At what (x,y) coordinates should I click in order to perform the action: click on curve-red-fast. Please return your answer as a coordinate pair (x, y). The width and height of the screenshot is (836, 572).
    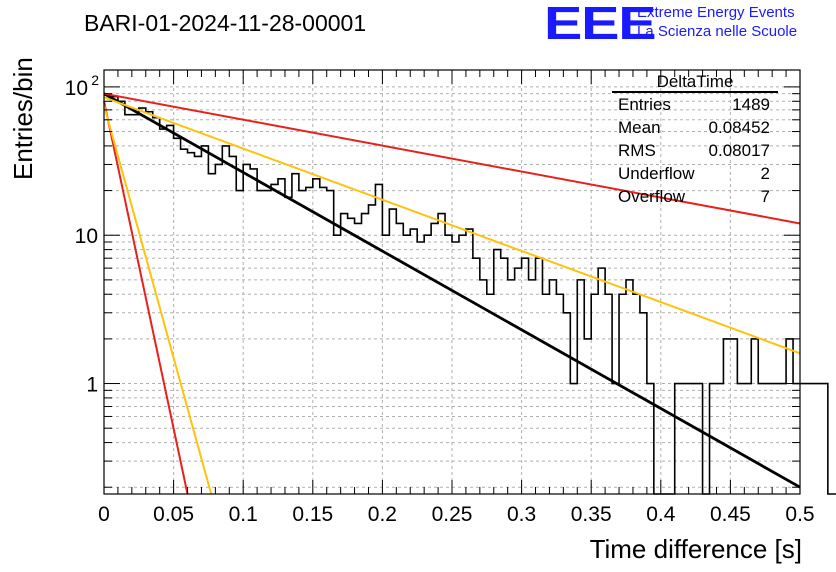
    Looking at the image, I should click on (146, 298).